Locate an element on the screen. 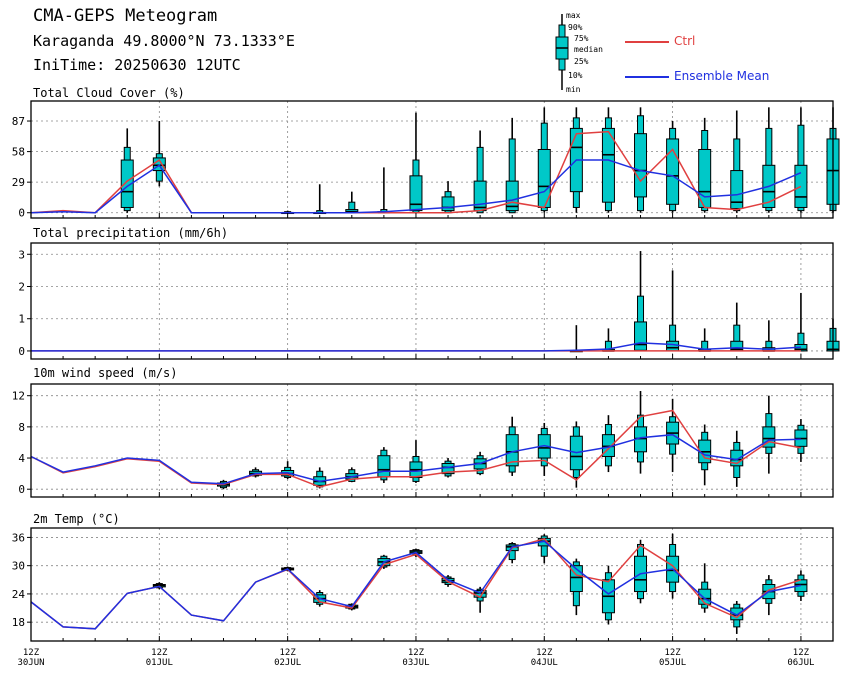 The height and width of the screenshot is (680, 858). legend-ctrl-line is located at coordinates (647, 42).